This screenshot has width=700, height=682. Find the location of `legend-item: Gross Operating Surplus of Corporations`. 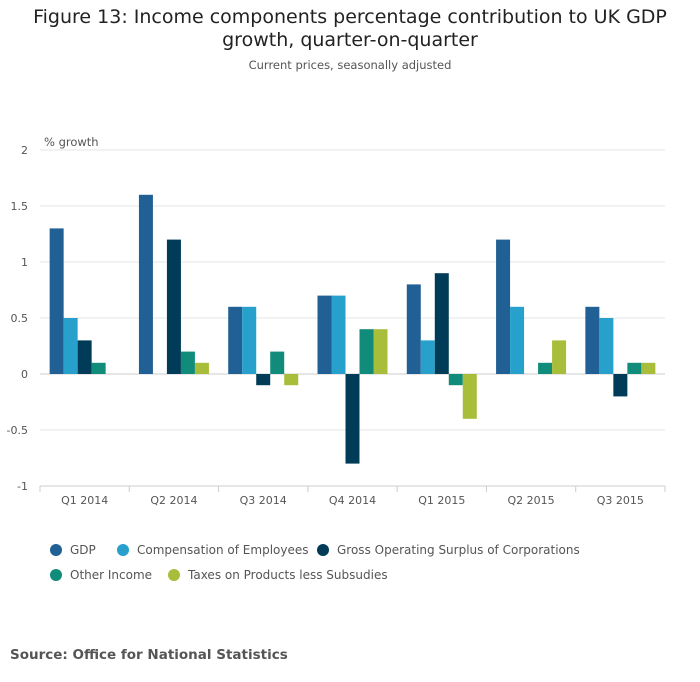

legend-item: Gross Operating Surplus of Corporations is located at coordinates (448, 550).